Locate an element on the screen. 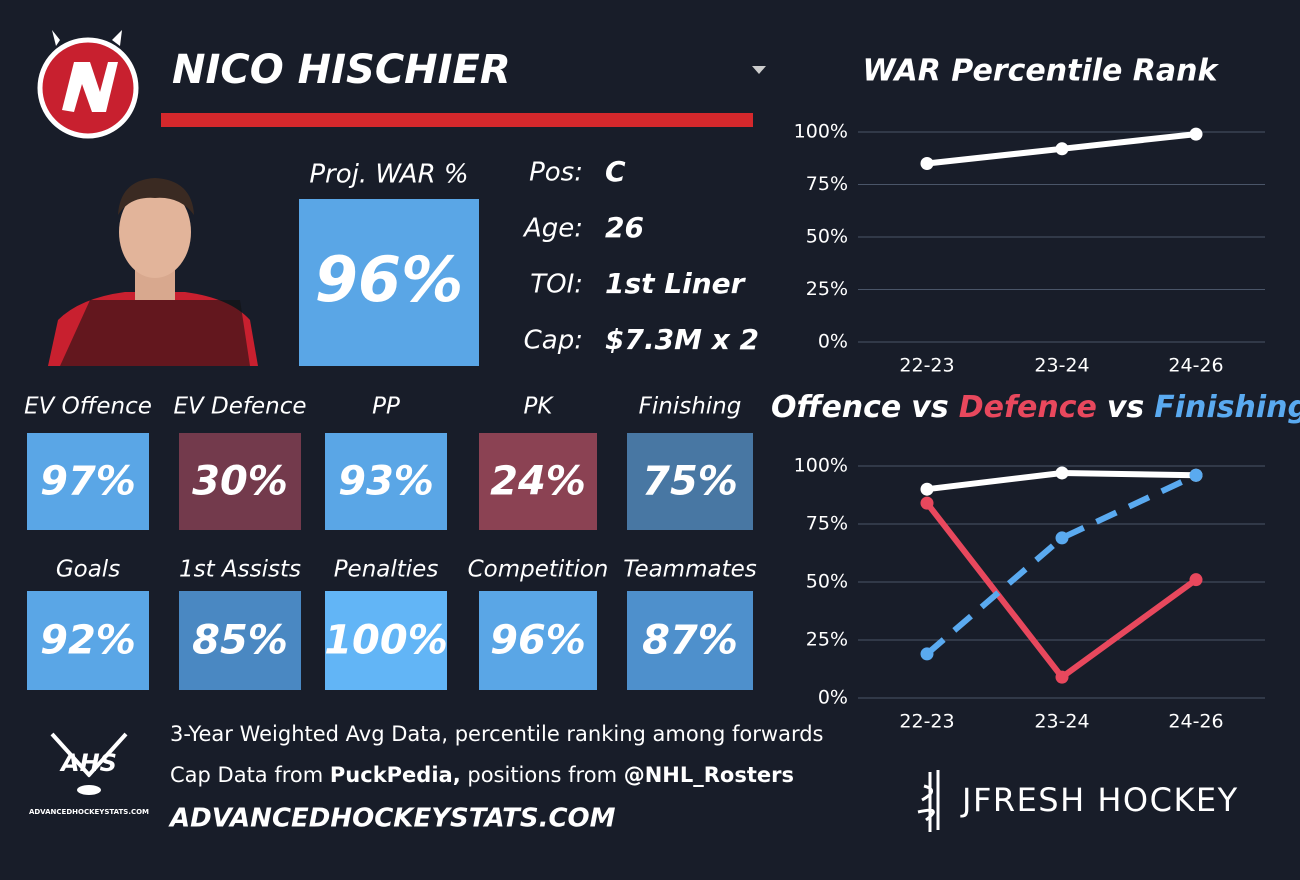  legend-entry: Finishing is located at coordinates (1227, 407).